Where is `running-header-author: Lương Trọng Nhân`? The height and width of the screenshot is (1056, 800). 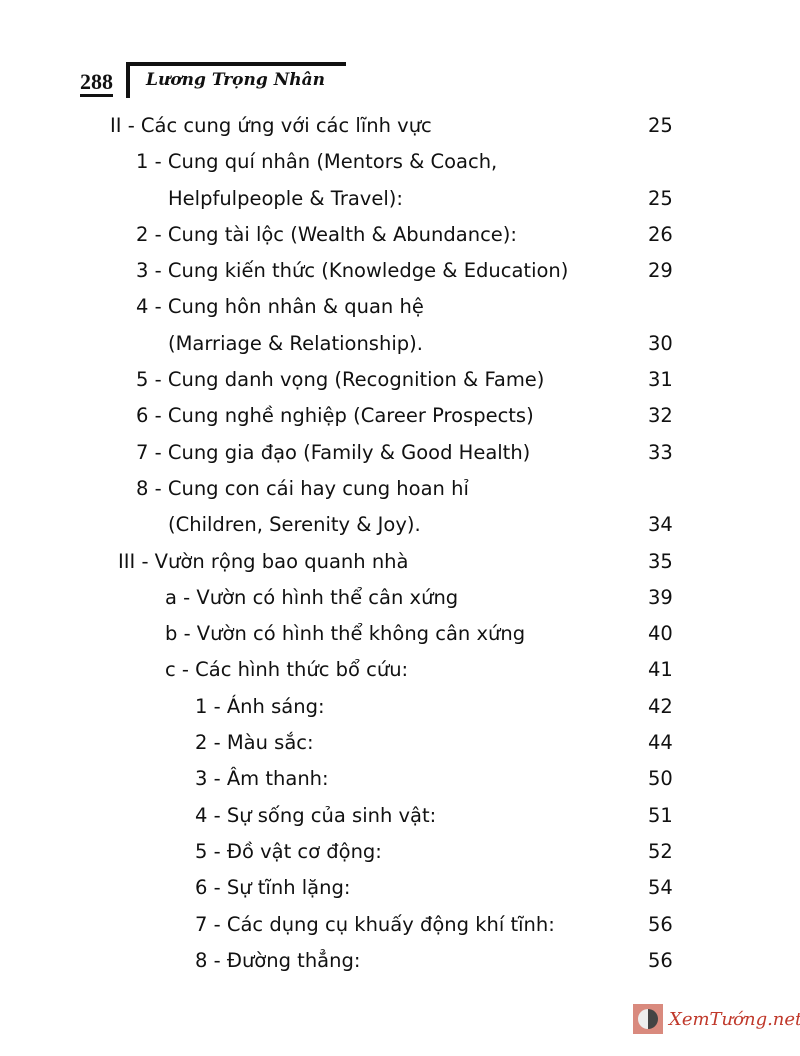
running-header-author: Lương Trọng Nhân is located at coordinates (235, 80).